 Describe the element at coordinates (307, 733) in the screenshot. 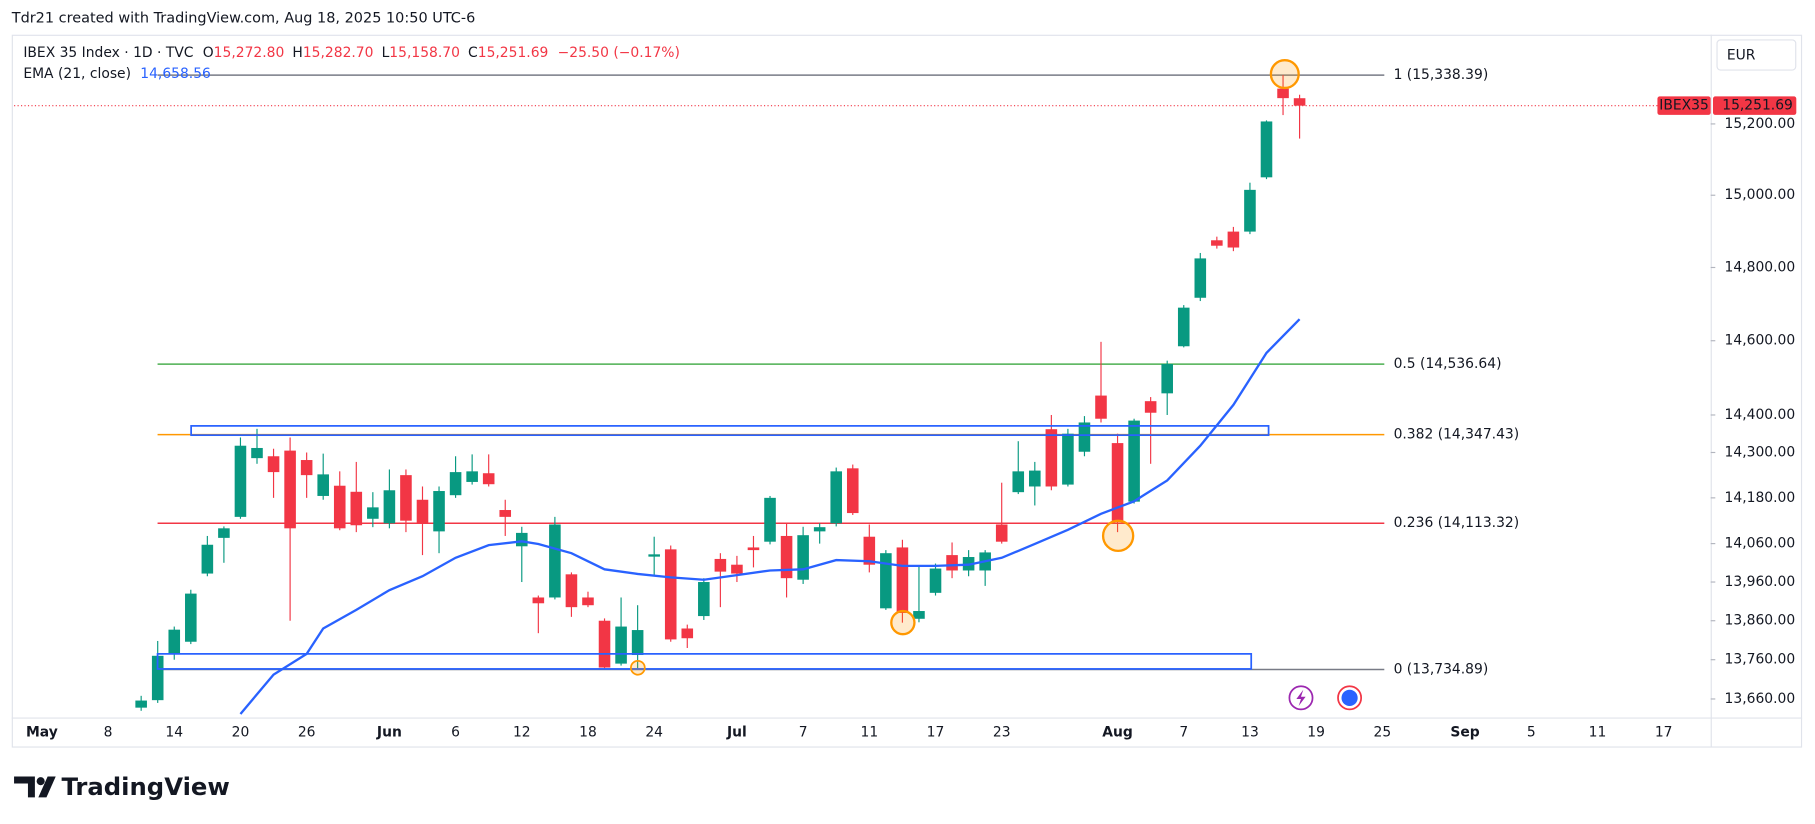

I see `x-tick-label: 26` at that location.